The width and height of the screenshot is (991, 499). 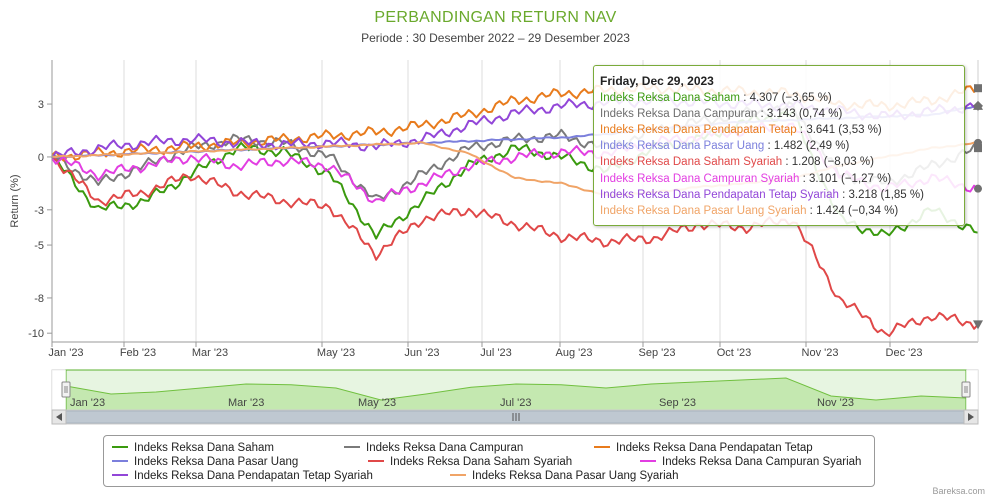 I want to click on y-tick-label: -5, so click(x=39, y=246).